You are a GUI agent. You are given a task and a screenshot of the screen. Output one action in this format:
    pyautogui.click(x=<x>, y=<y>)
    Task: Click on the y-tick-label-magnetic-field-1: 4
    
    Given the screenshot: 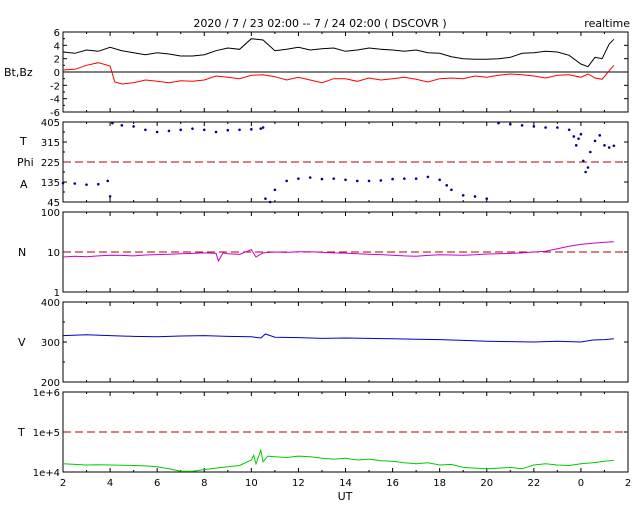 What is the action you would take?
    pyautogui.click(x=57, y=46)
    